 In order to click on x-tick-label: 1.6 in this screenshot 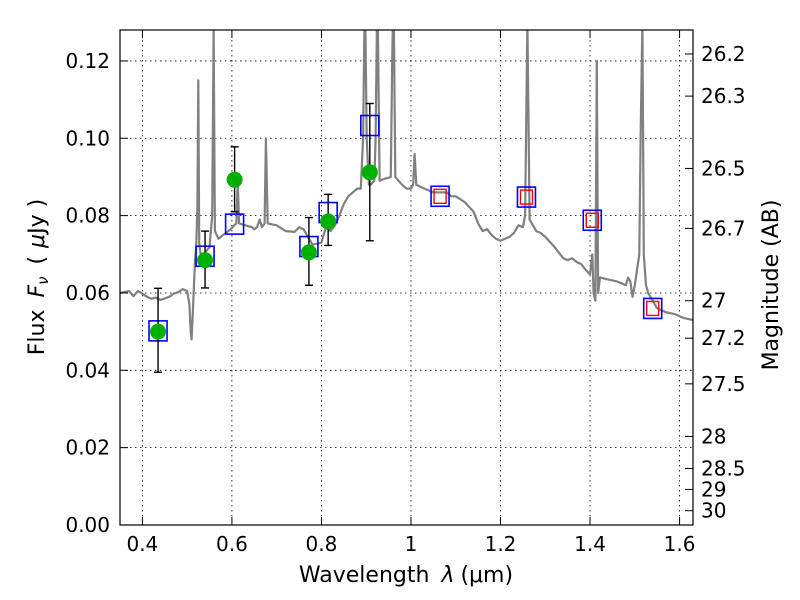, I will do `click(680, 544)`.